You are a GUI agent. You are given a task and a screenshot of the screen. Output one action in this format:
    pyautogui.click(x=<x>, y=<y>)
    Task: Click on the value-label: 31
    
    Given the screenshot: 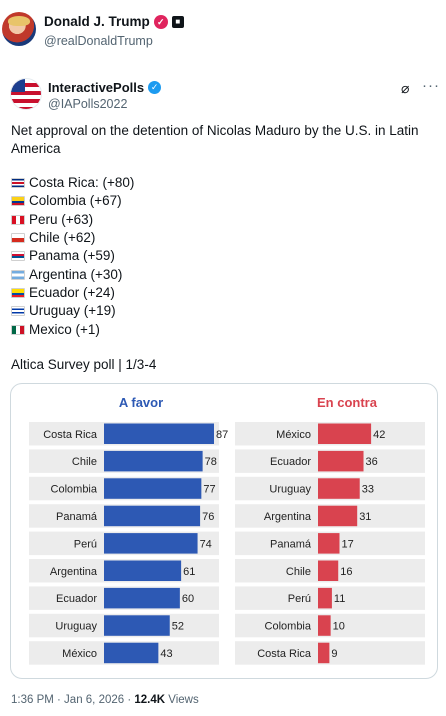 What is the action you would take?
    pyautogui.click(x=365, y=517)
    